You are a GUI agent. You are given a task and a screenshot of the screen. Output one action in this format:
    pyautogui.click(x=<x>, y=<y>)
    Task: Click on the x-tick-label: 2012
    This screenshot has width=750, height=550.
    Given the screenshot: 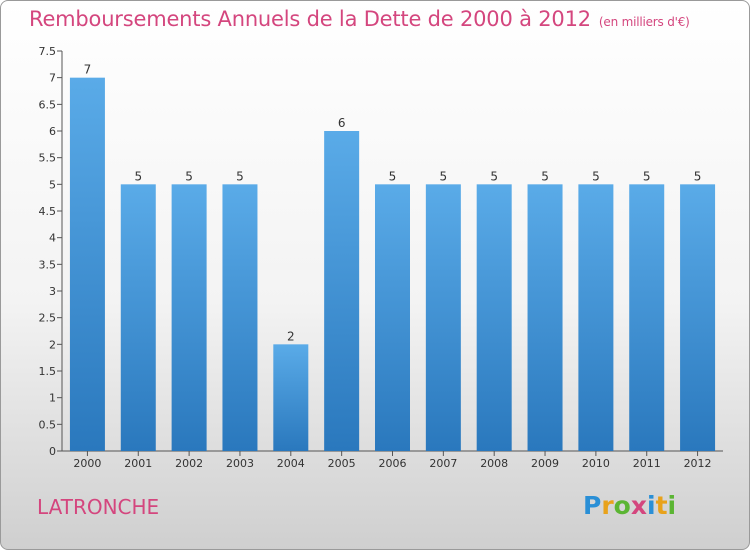 What is the action you would take?
    pyautogui.click(x=698, y=463)
    